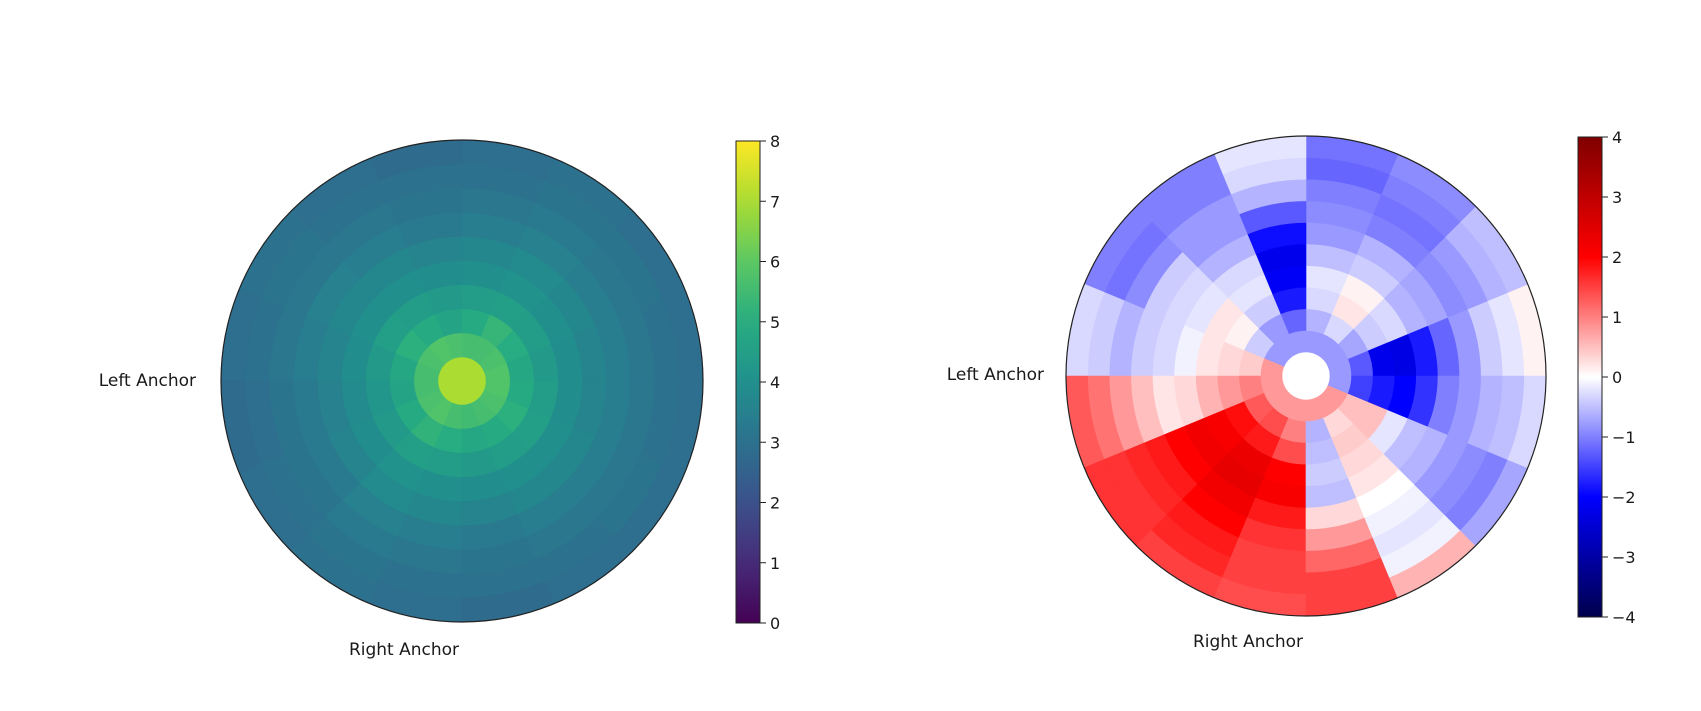  What do you see at coordinates (147, 381) in the screenshot?
I see `left-chart-left-label: Left Anchor` at bounding box center [147, 381].